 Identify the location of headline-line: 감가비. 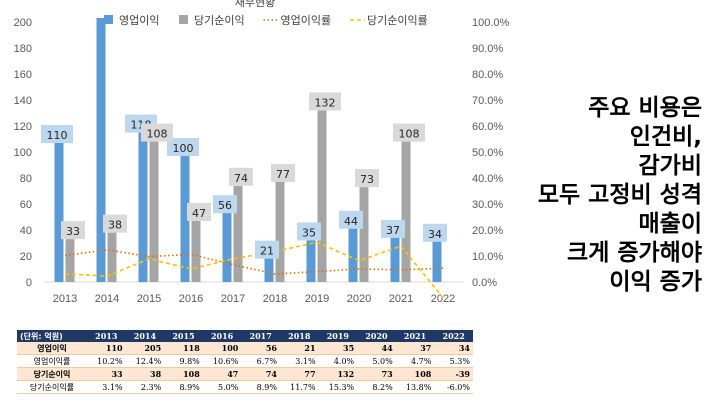
(670, 166).